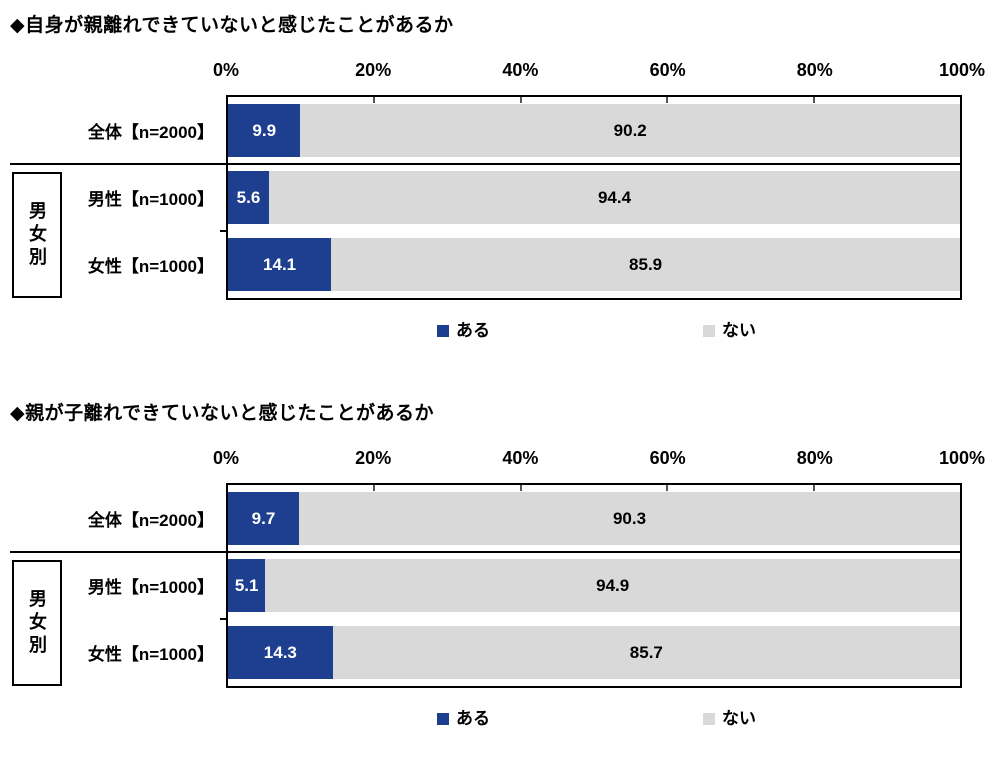 The height and width of the screenshot is (763, 1000). I want to click on bar-row: 9.7 90.3, so click(594, 518).